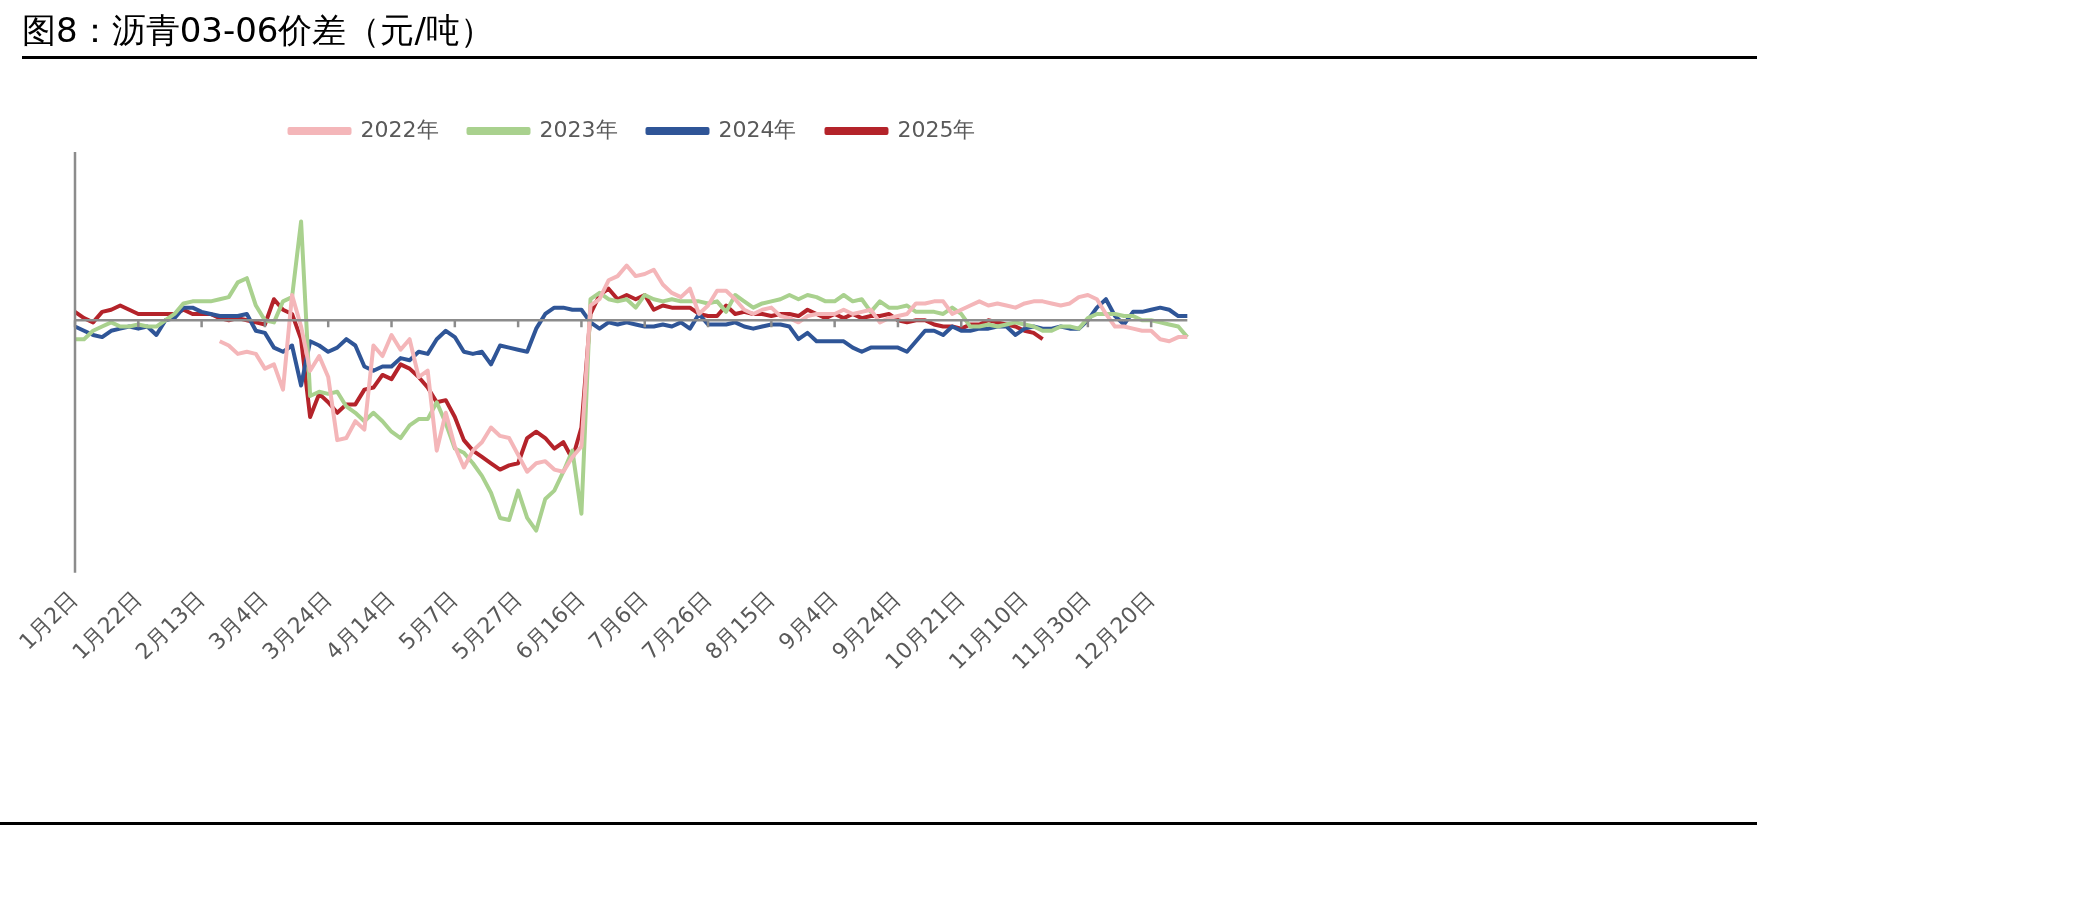 The image size is (2083, 903). What do you see at coordinates (889, 33) in the screenshot?
I see `chart-title: 图8：沥青03-06价差（元/吨）` at bounding box center [889, 33].